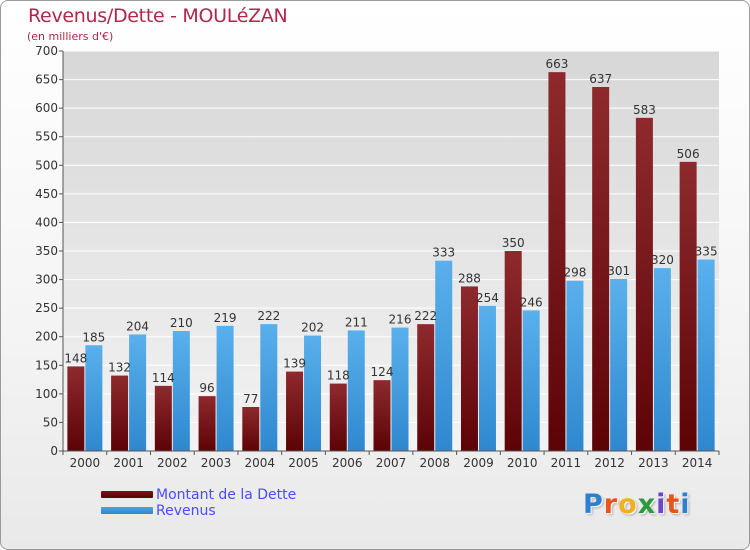 Image resolution: width=750 pixels, height=550 pixels. Describe the element at coordinates (128, 463) in the screenshot. I see `x-tick-label: 2001` at that location.